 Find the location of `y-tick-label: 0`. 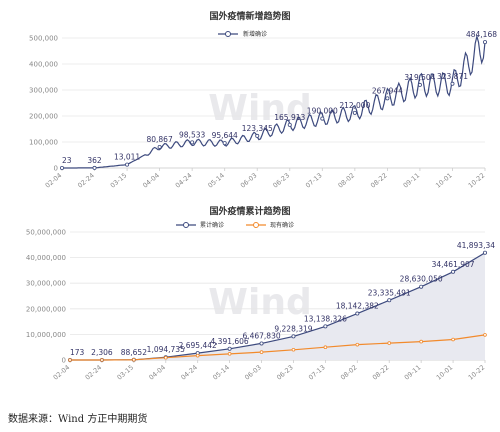

y-tick-label: 0 is located at coordinates (64, 361).